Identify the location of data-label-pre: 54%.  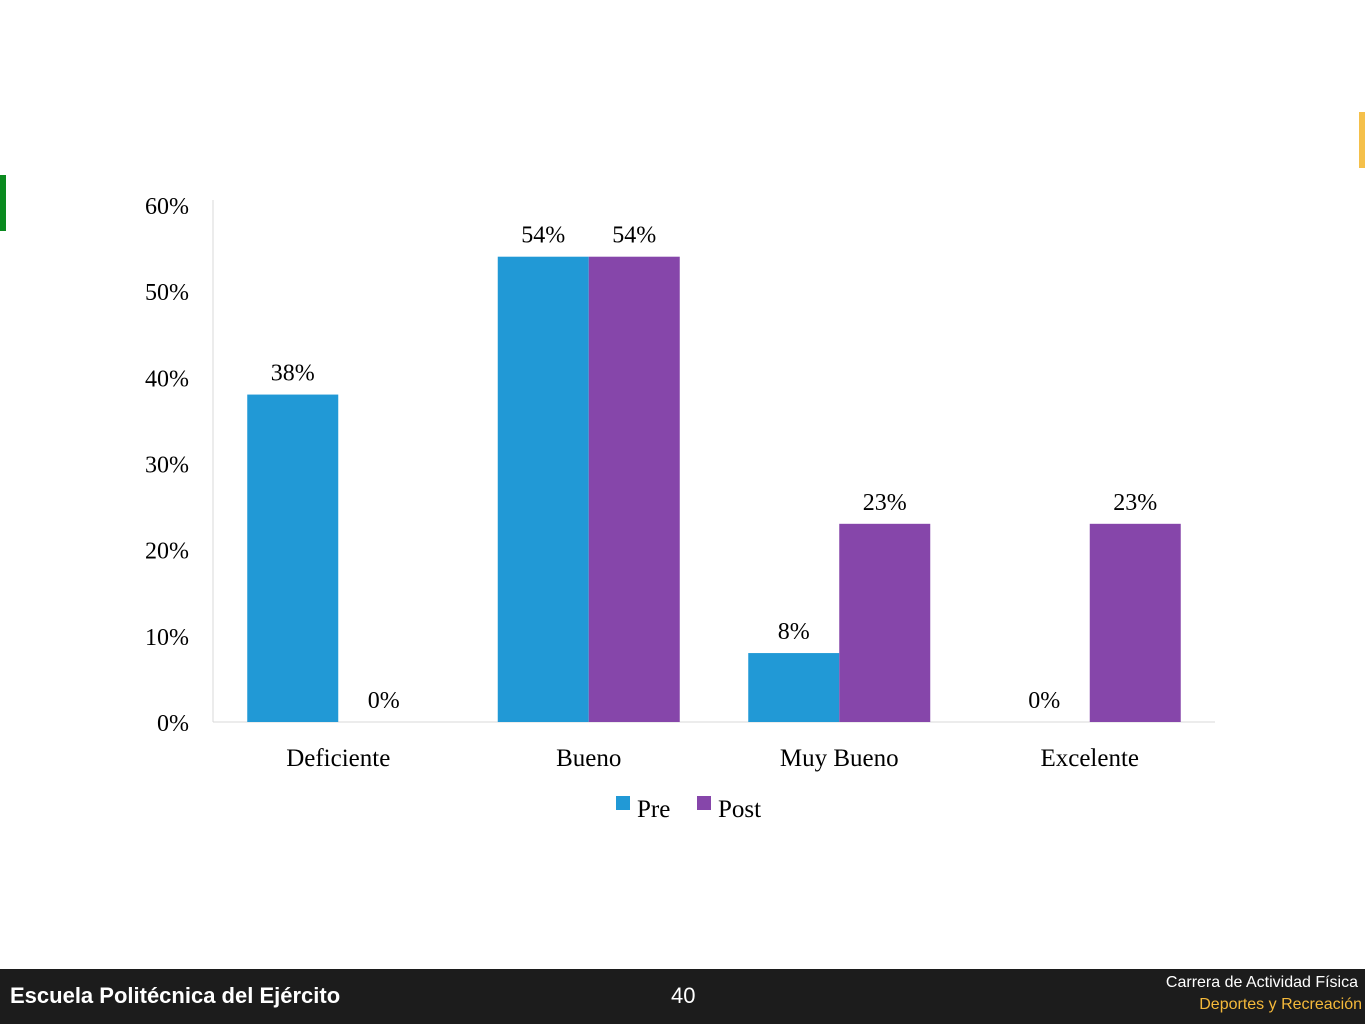
(543, 236).